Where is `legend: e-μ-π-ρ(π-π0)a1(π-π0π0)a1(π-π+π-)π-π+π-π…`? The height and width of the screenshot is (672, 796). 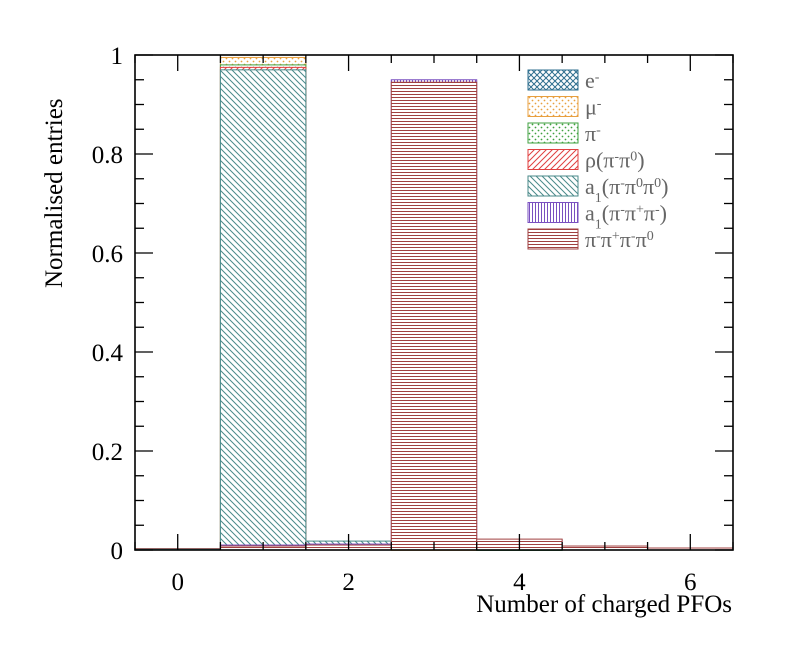
legend: e-μ-π-ρ(π-π0)a1(π-π0π0)a1(π-π+π-)π-π+π-π… is located at coordinates (597, 160).